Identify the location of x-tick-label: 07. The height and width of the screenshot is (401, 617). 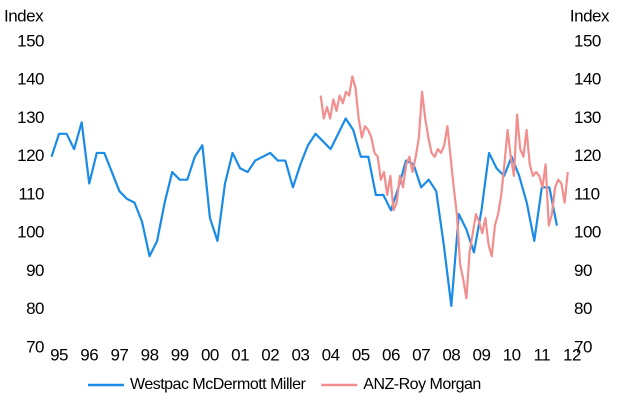
(421, 354).